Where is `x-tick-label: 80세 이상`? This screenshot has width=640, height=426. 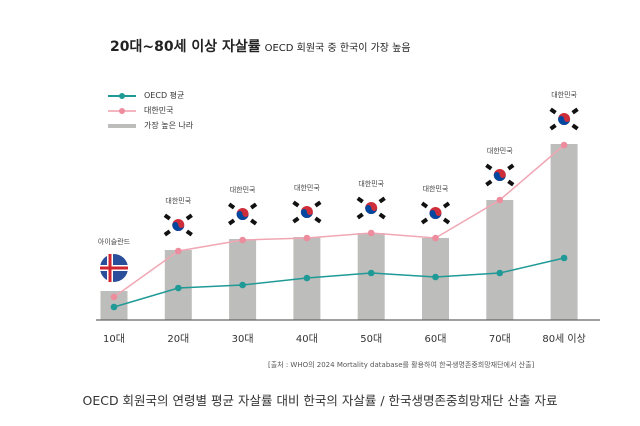 x-tick-label: 80세 이상 is located at coordinates (564, 339).